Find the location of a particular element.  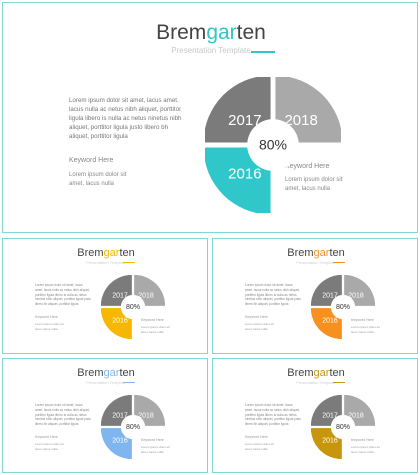

note-right: Lorem ipsum dolor sit amet, lacus nulla is located at coordinates (314, 184).